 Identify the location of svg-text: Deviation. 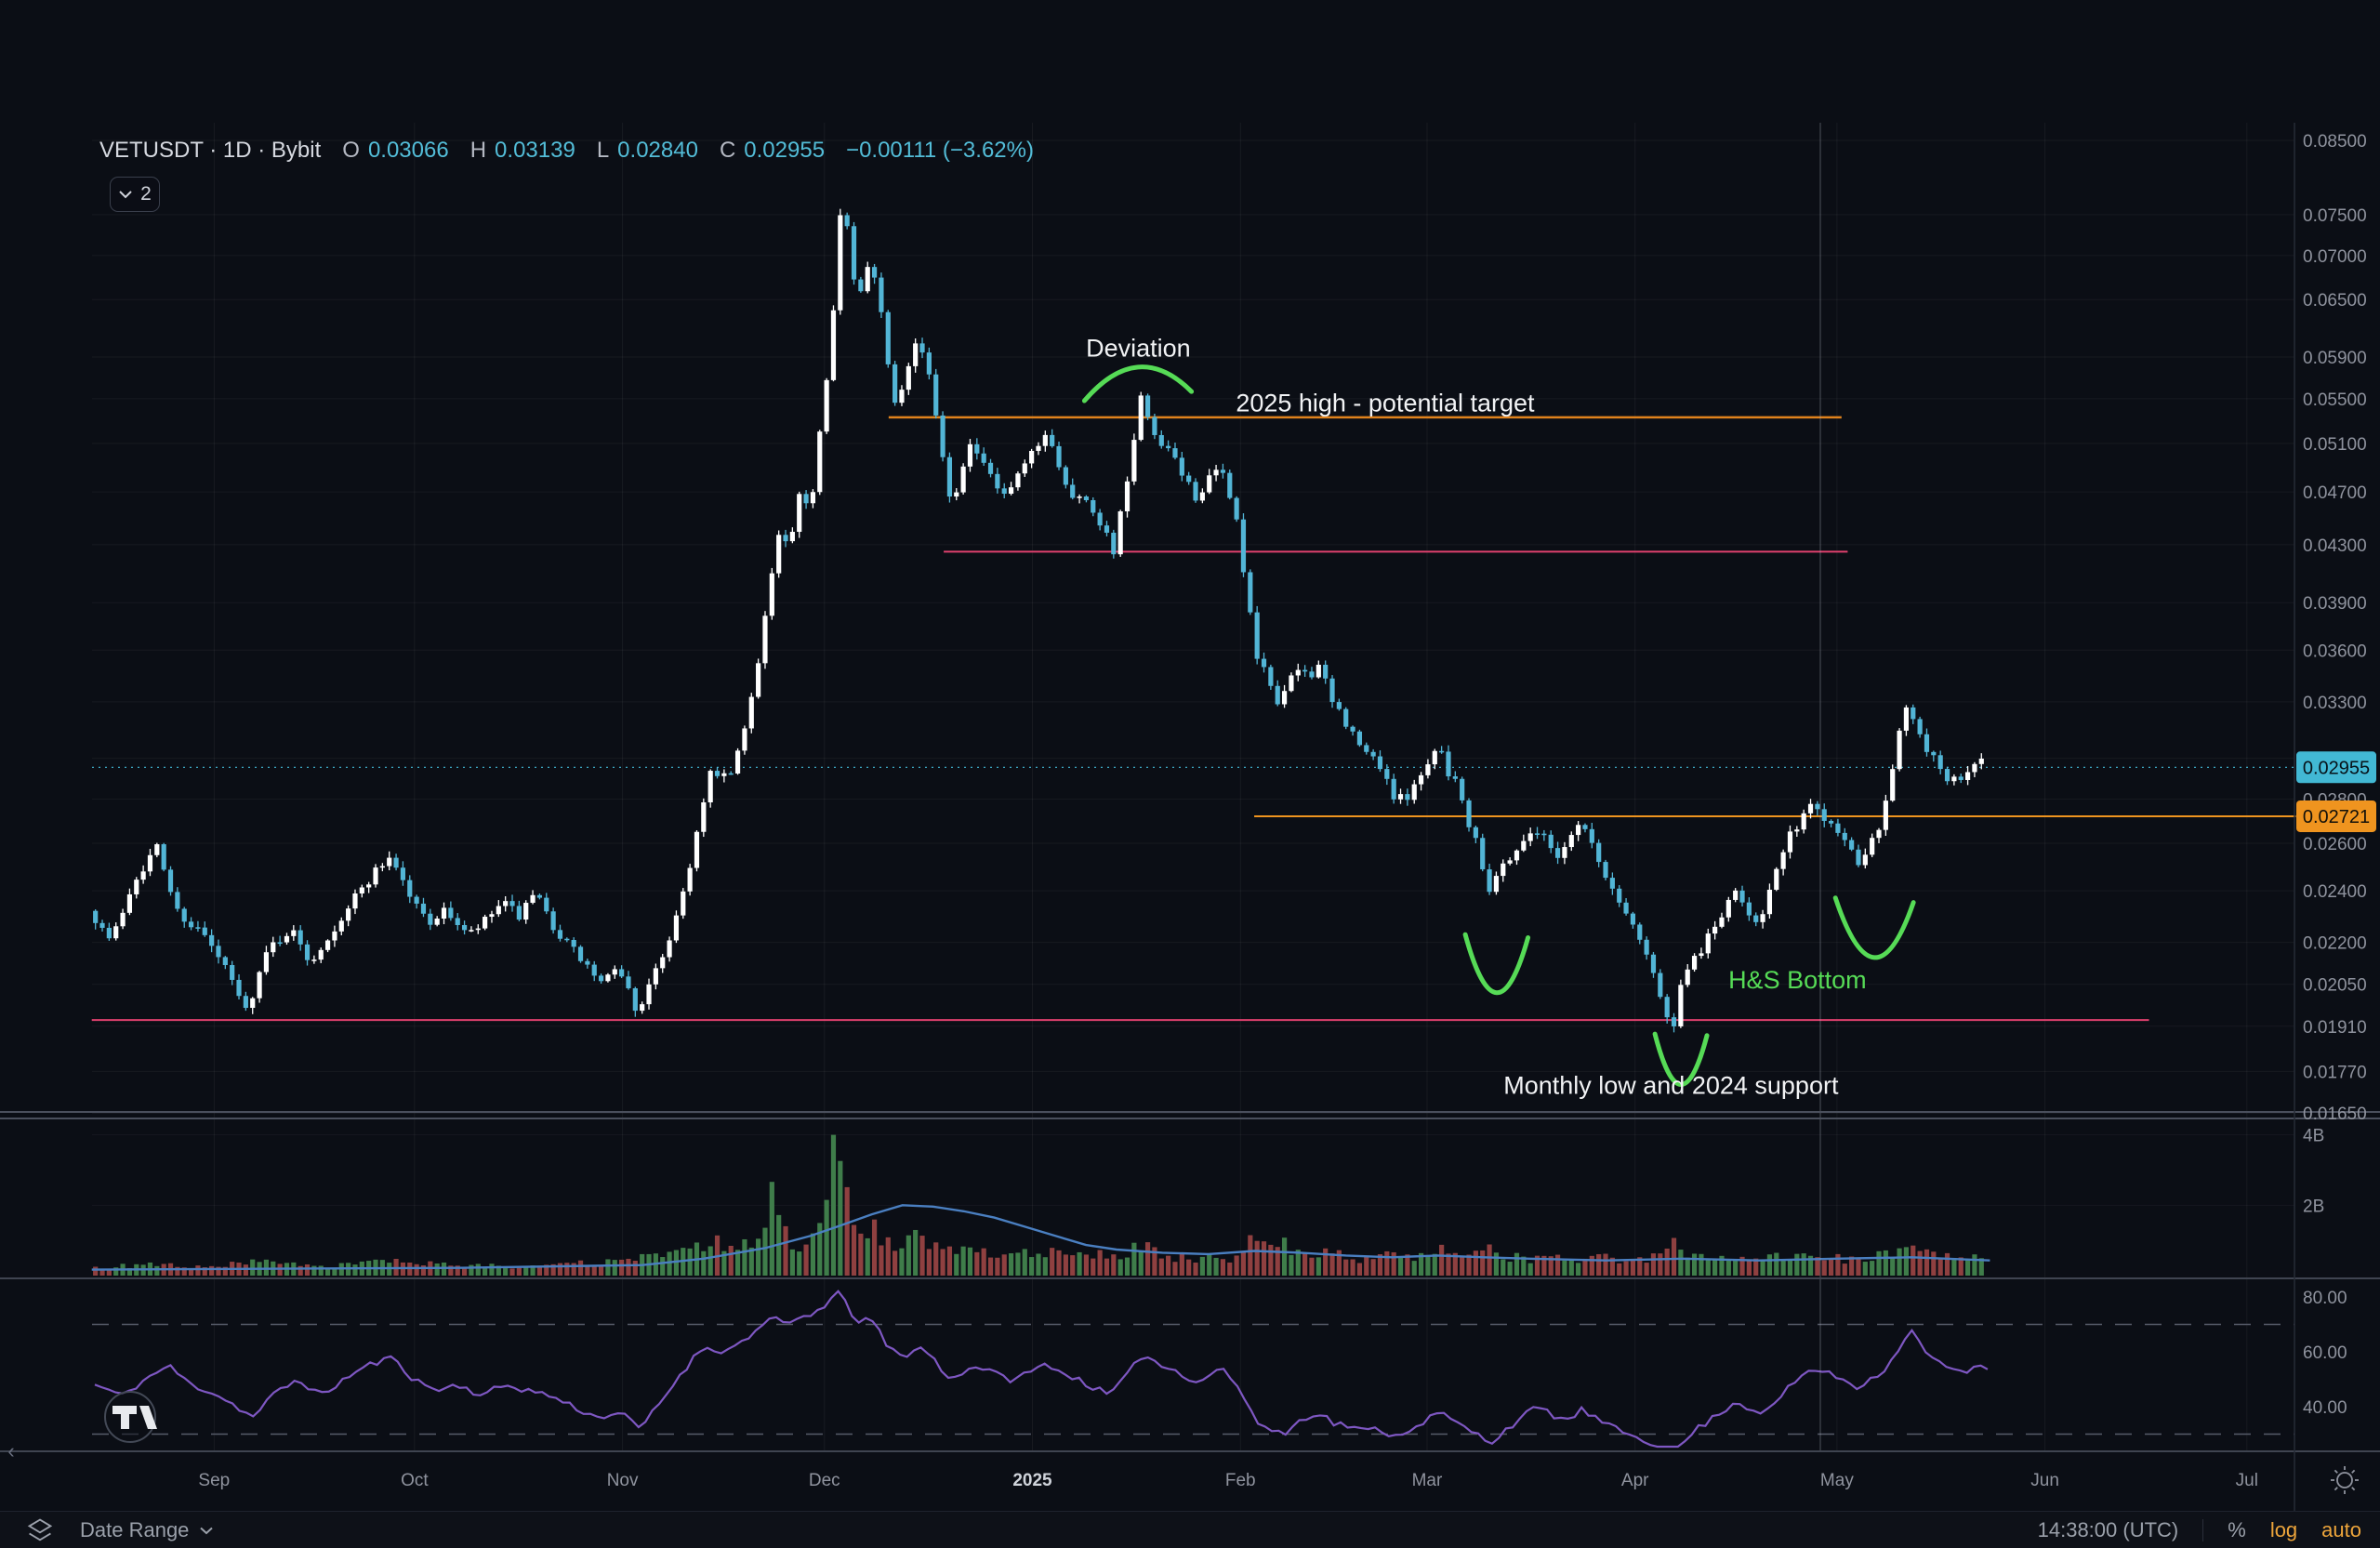
(1138, 348).